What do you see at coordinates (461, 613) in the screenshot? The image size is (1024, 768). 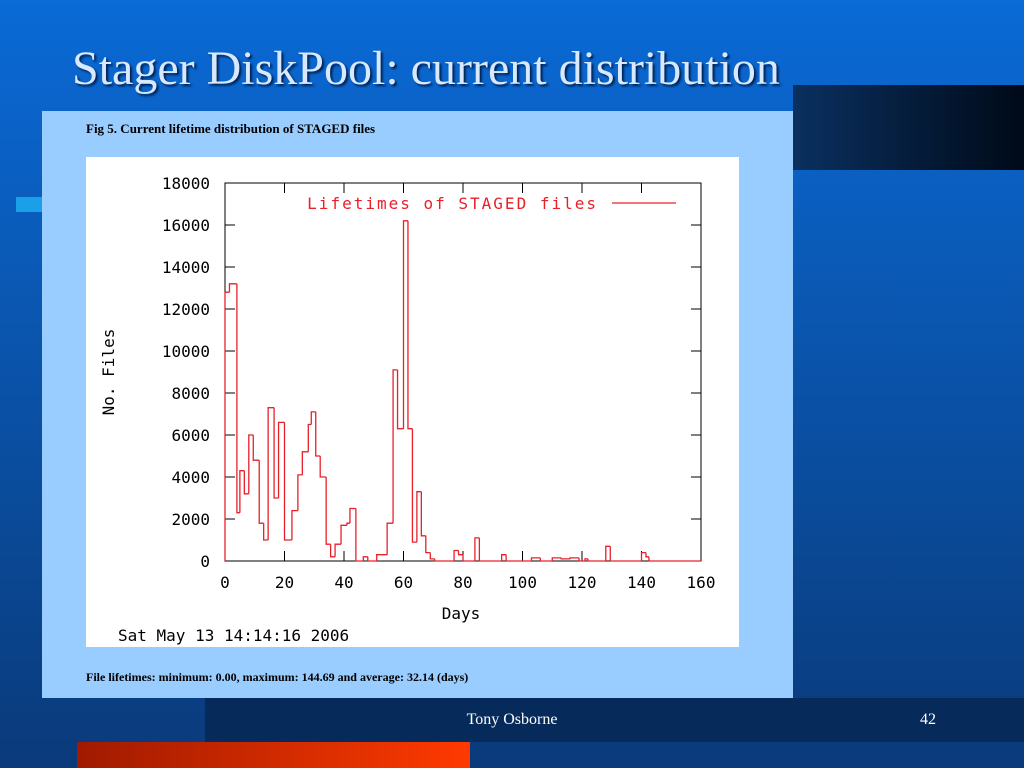 I see `x-axis-label: Days` at bounding box center [461, 613].